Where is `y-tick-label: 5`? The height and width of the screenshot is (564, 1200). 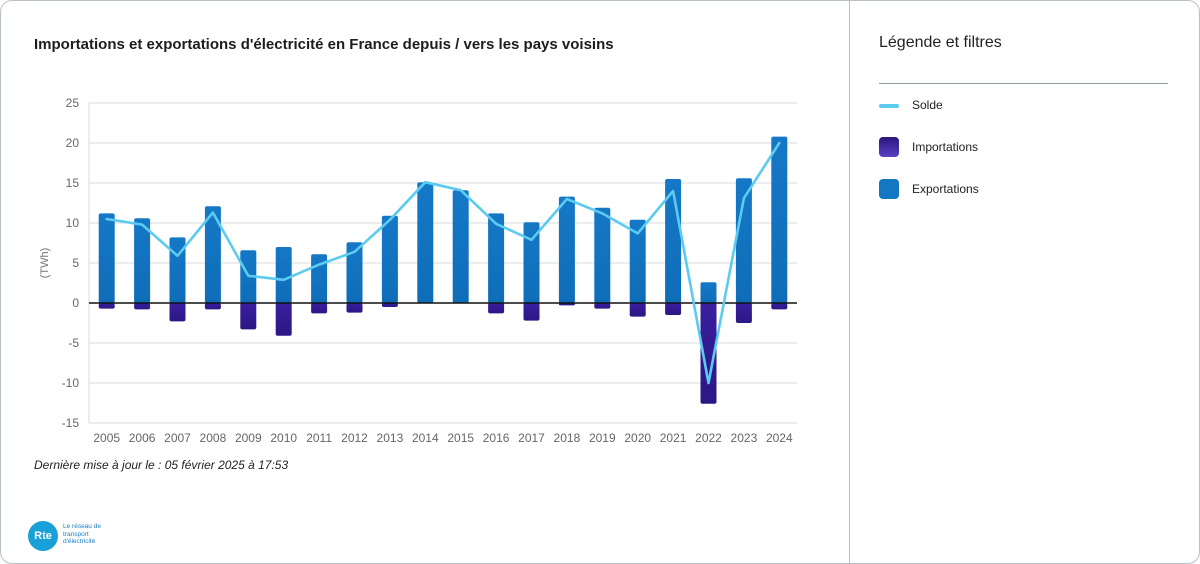
y-tick-label: 5 is located at coordinates (75, 263).